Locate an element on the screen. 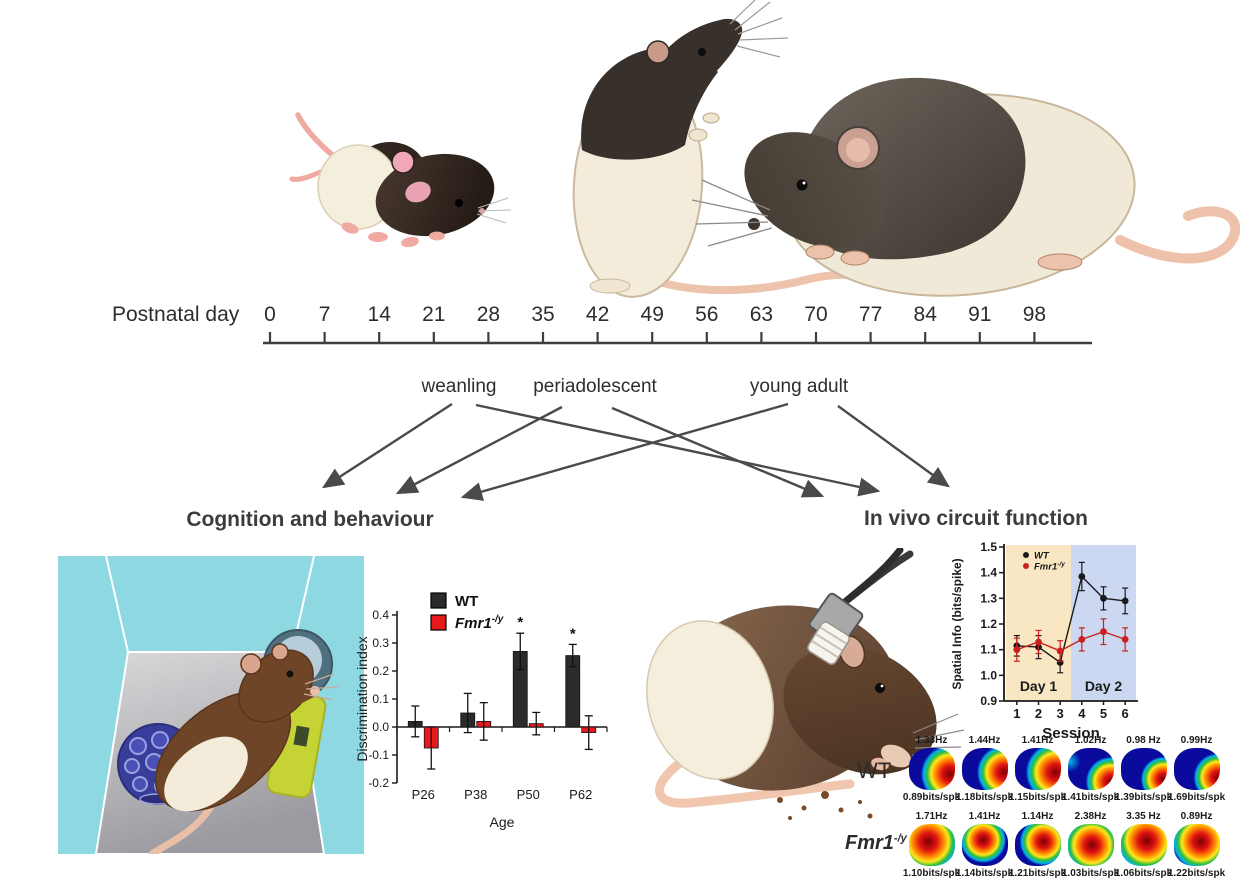  firing-rate-label: 3.35 Hz is located at coordinates (1143, 816).